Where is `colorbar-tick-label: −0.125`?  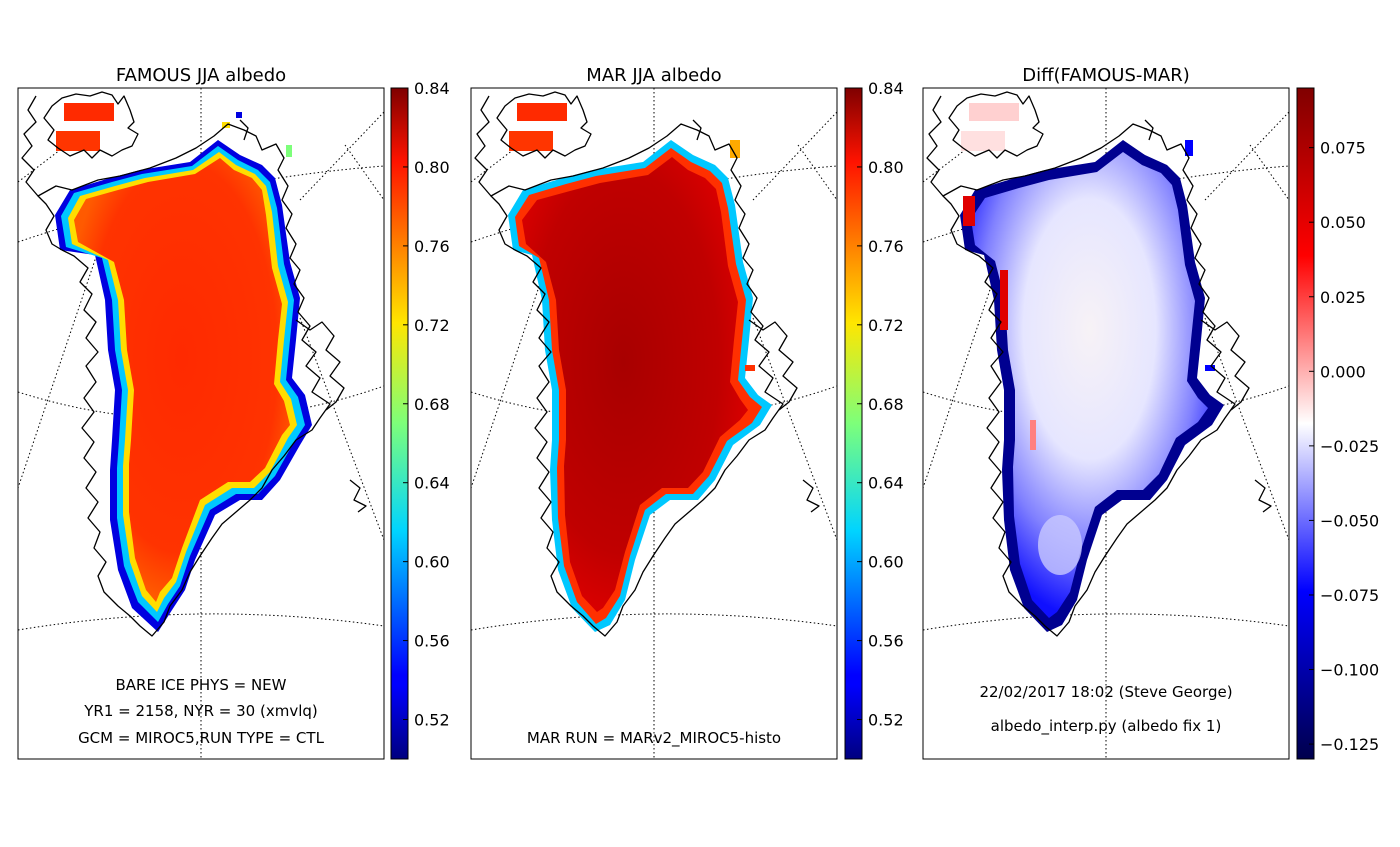
colorbar-tick-label: −0.125 is located at coordinates (1349, 744).